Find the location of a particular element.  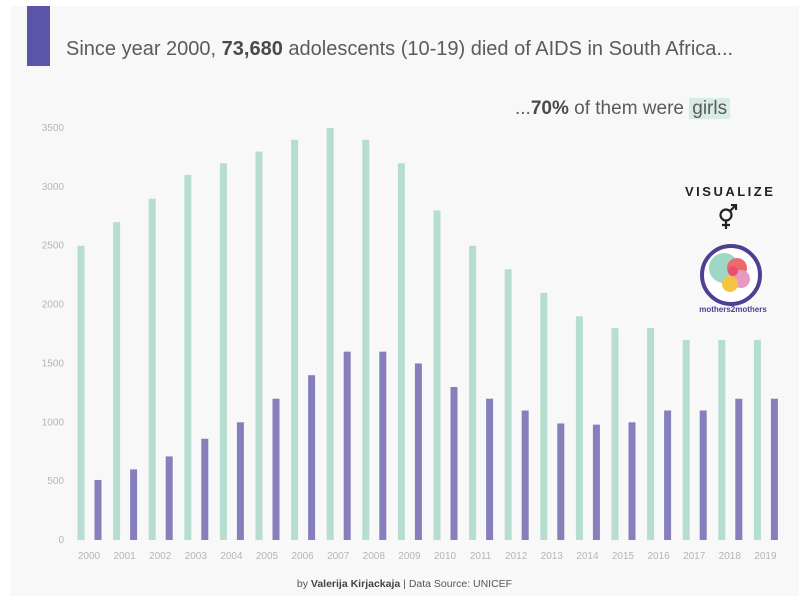

bar-series-b-2007 is located at coordinates (347, 445).